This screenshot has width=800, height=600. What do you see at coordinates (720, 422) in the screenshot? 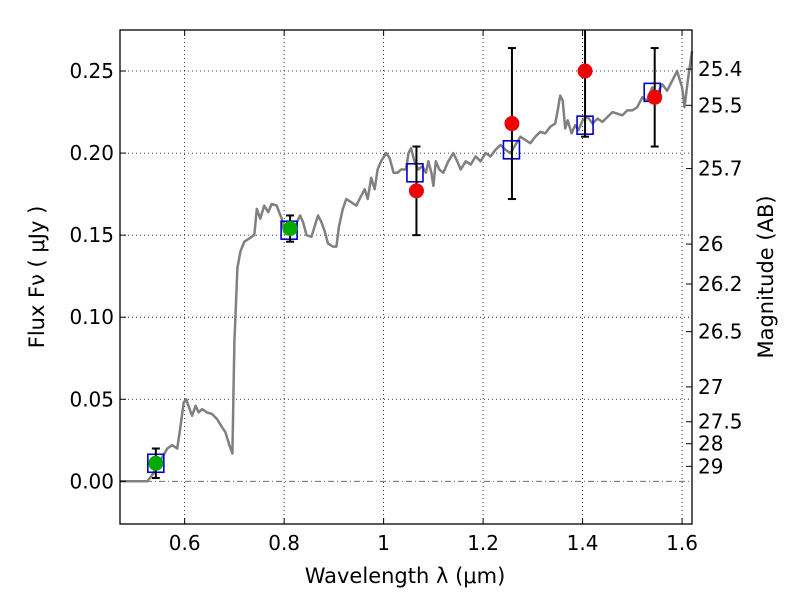
I see `mag-tick-label: 27.5` at bounding box center [720, 422].